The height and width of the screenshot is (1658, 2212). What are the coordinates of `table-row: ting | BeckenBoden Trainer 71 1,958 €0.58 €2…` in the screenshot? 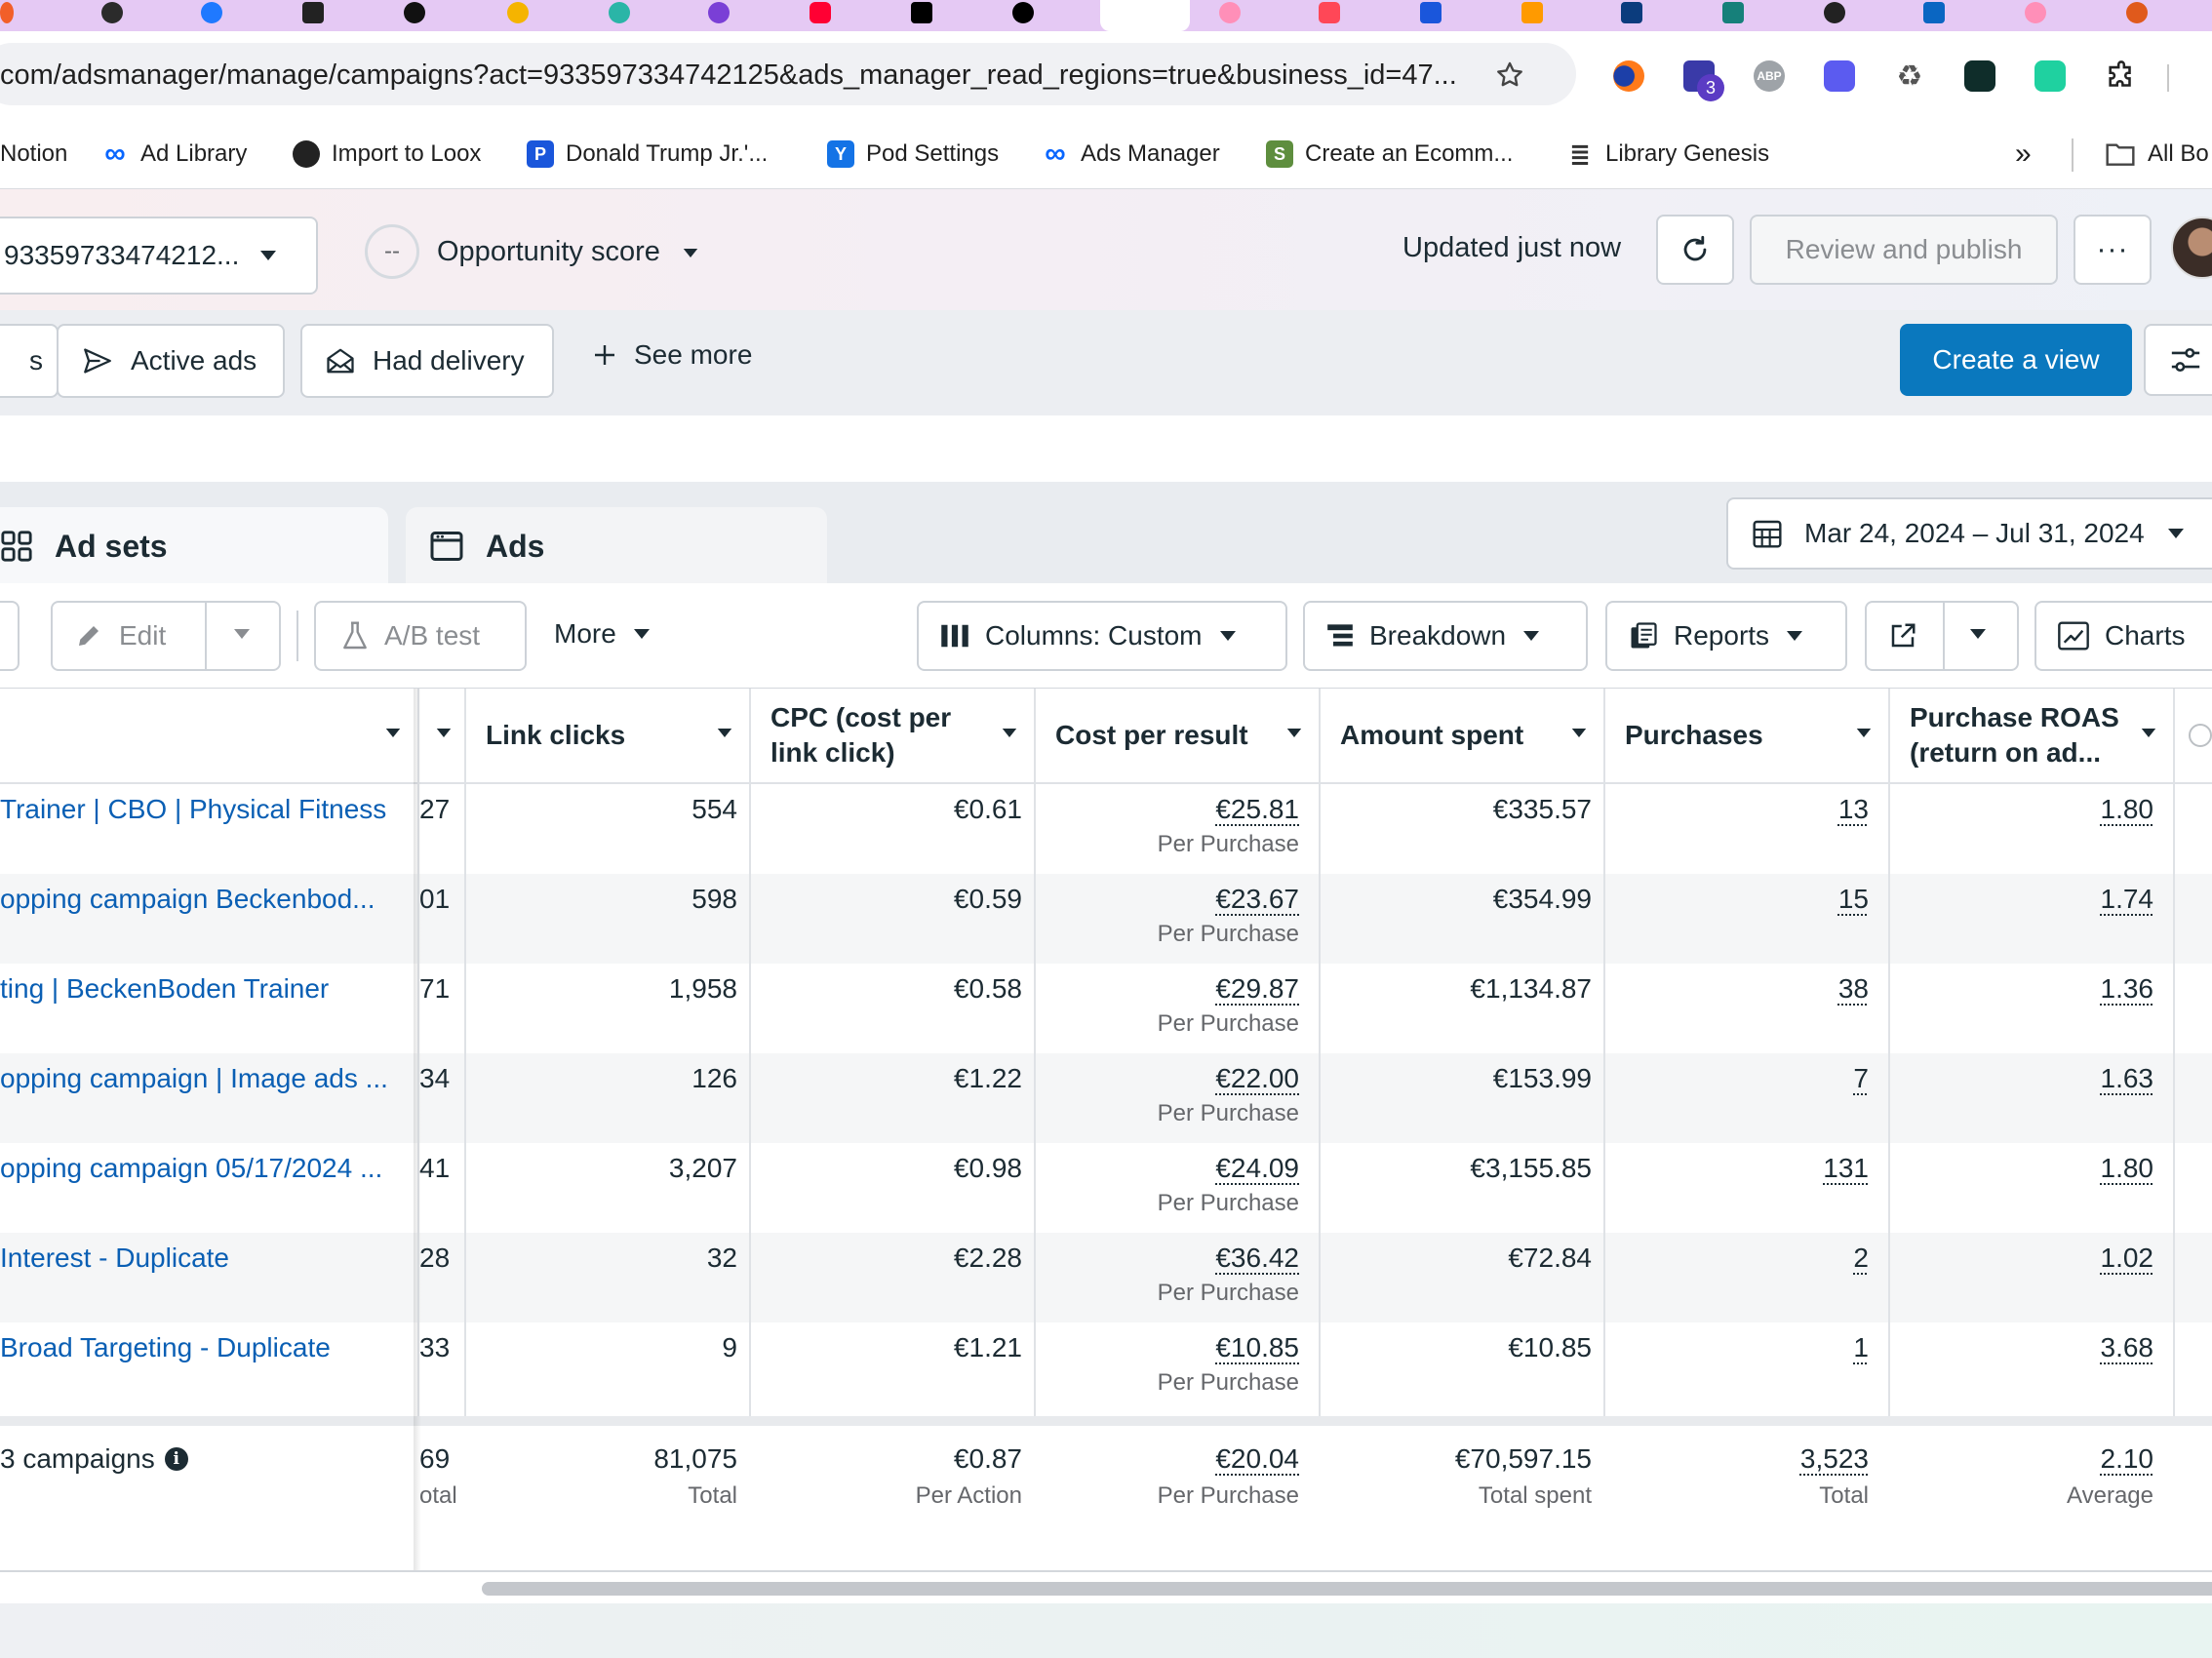 It's located at (1106, 1009).